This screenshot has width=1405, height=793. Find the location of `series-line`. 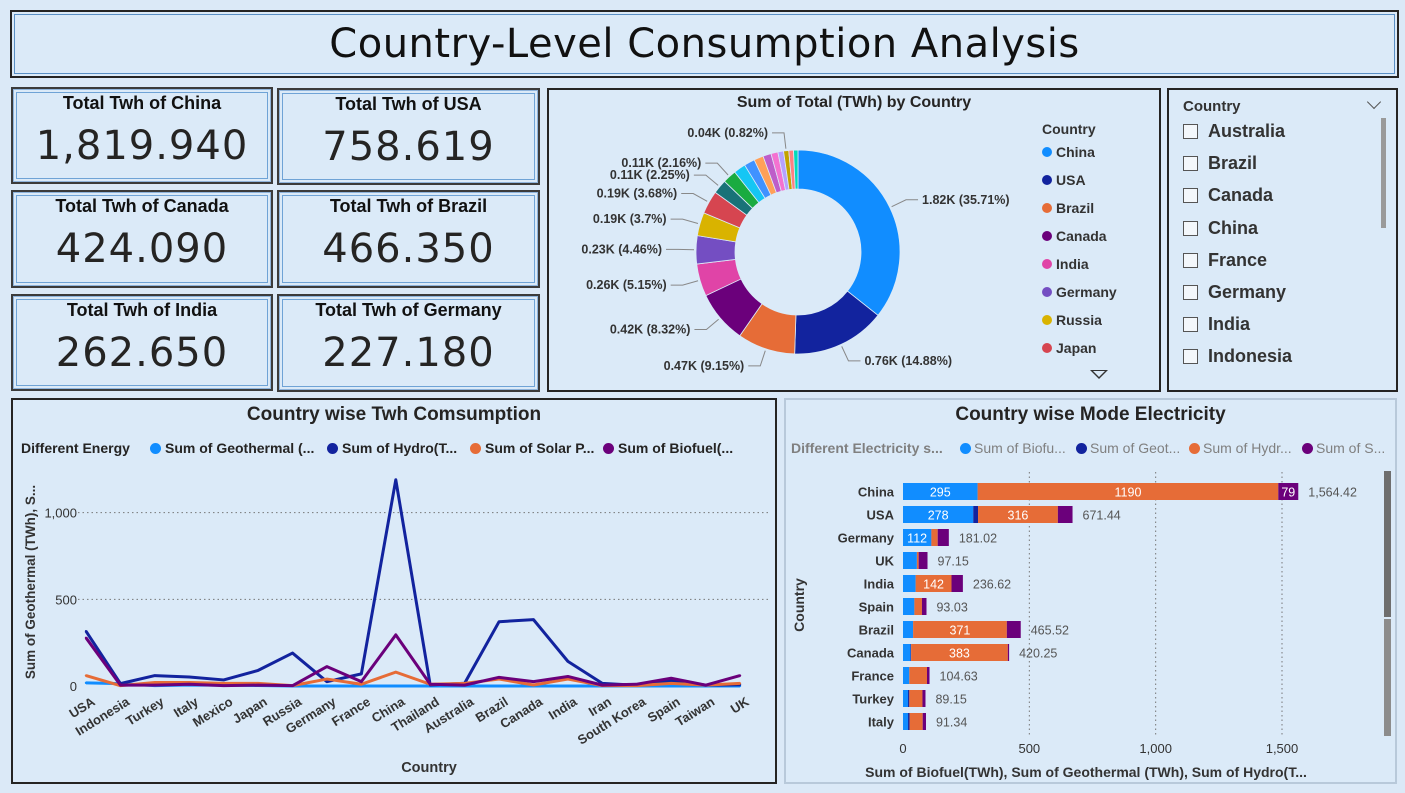

series-line is located at coordinates (412, 582).